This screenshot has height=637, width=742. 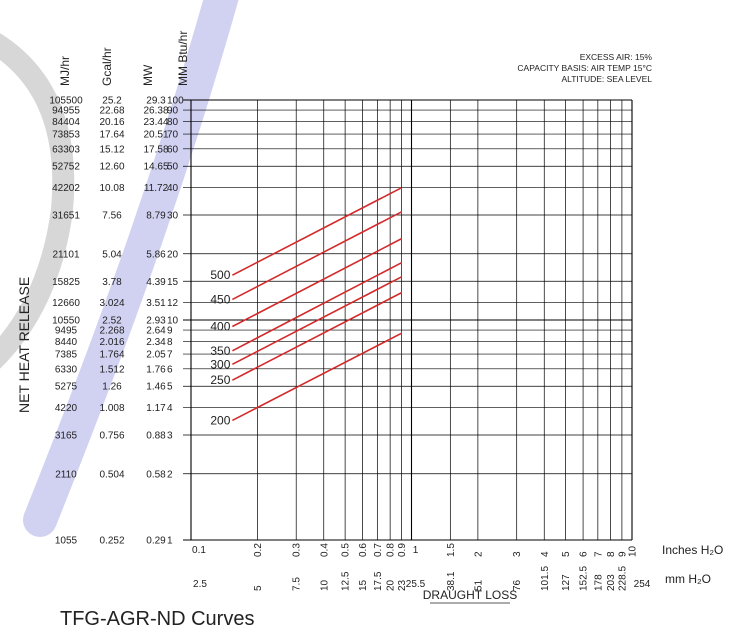 What do you see at coordinates (111, 355) in the screenshot?
I see `y-tick-label-gcal: 1.764` at bounding box center [111, 355].